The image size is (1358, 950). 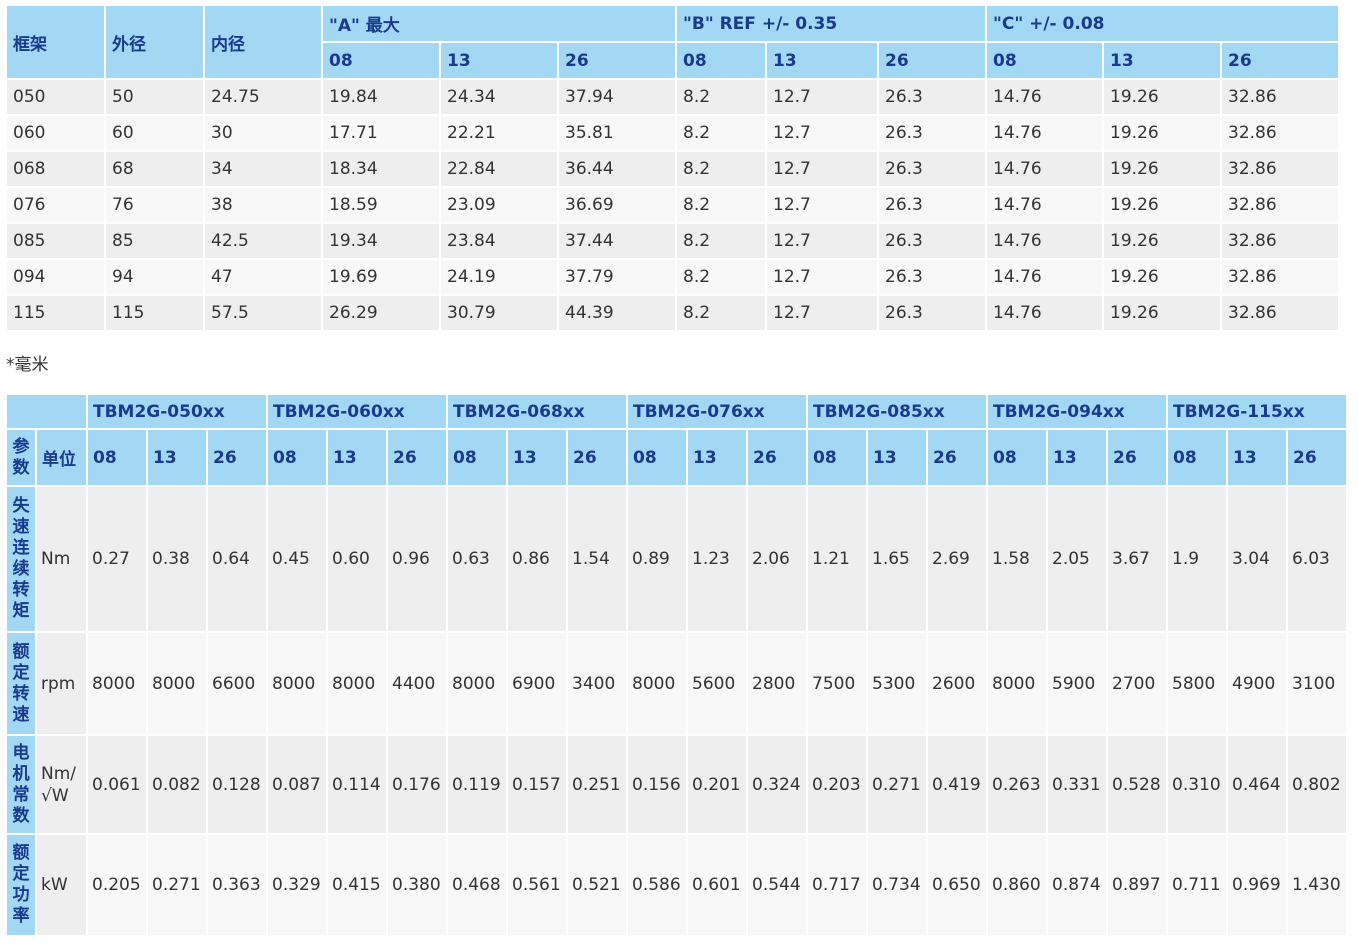 What do you see at coordinates (117, 559) in the screenshot?
I see `table-cell: 0.27` at bounding box center [117, 559].